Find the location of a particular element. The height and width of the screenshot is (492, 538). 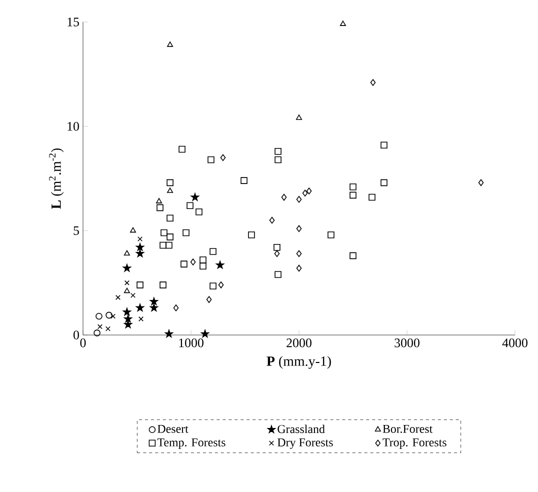

y-tick-label: 15 is located at coordinates (73, 22).